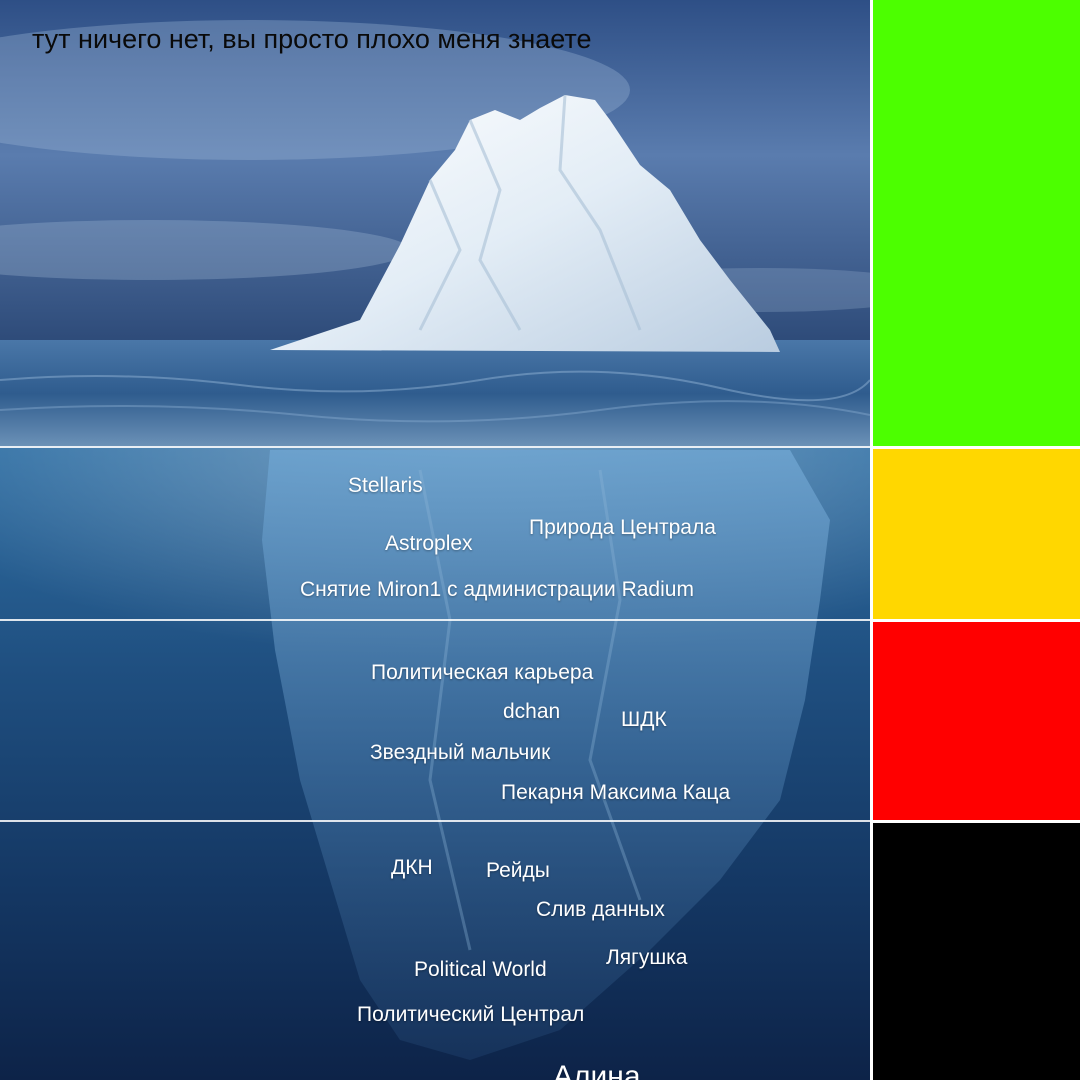 Image resolution: width=1080 pixels, height=1080 pixels. Describe the element at coordinates (412, 867) in the screenshot. I see `label-dkn: ДКН` at that location.